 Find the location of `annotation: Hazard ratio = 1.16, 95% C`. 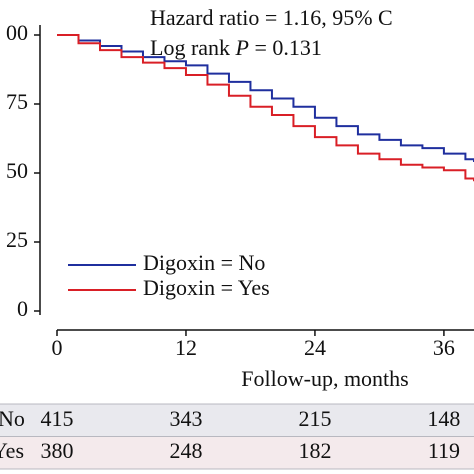

annotation: Hazard ratio = 1.16, 95% C is located at coordinates (271, 17).